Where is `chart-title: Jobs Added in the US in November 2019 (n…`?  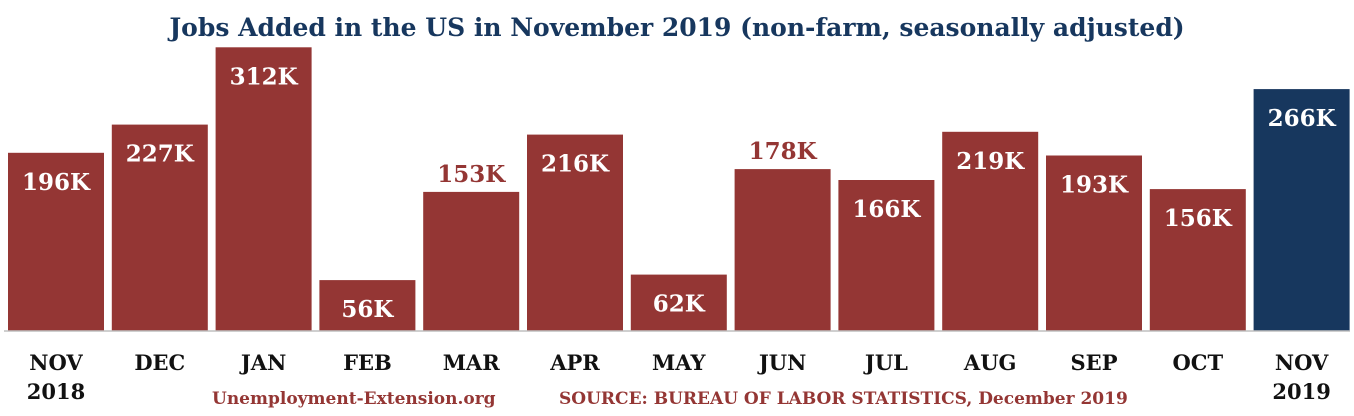
chart-title: Jobs Added in the US in November 2019 (n… is located at coordinates (675, 27).